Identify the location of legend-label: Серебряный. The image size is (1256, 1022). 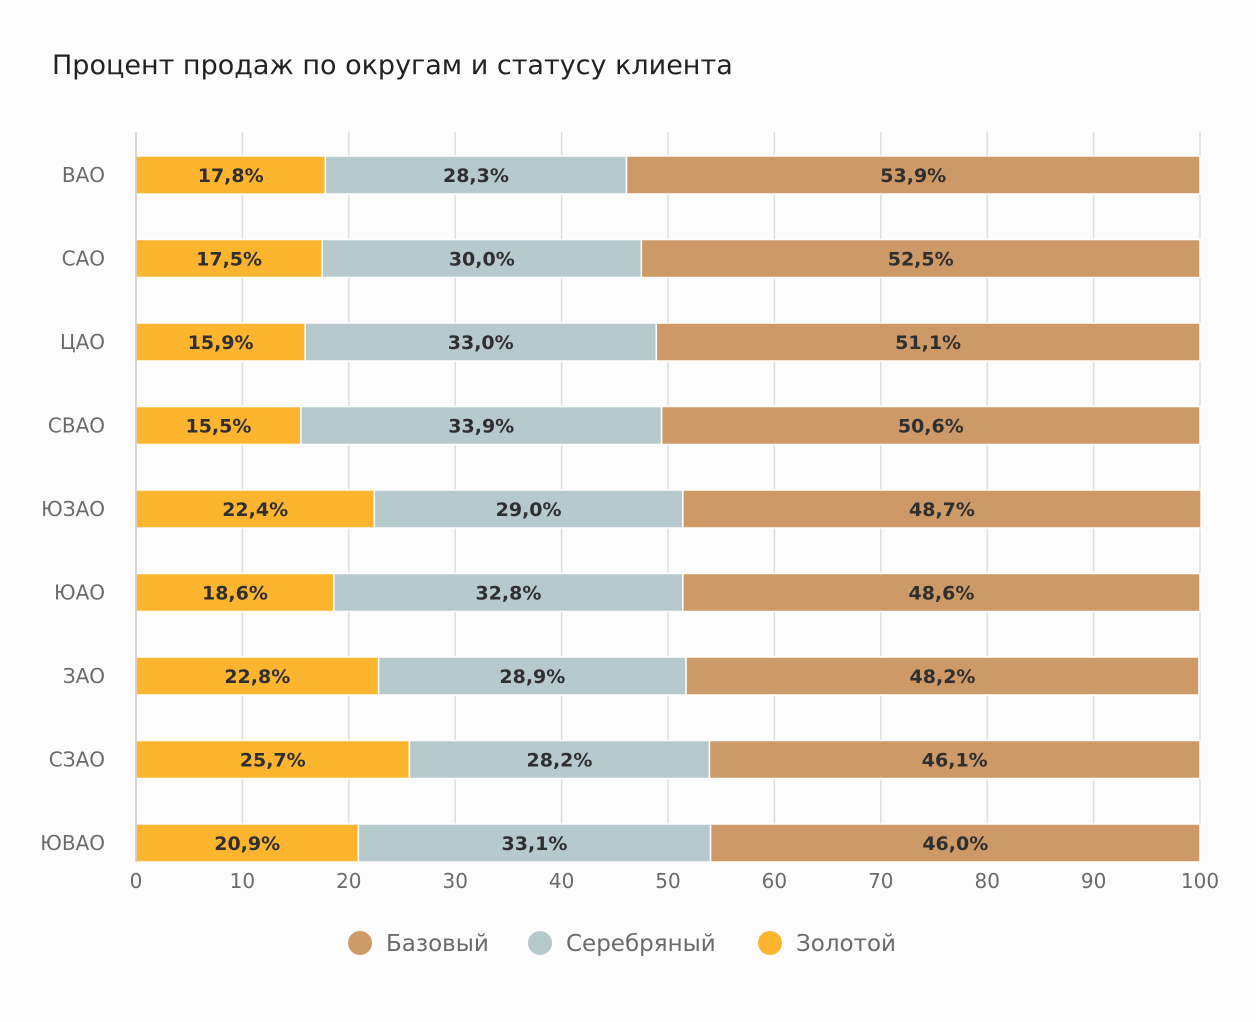
(641, 944).